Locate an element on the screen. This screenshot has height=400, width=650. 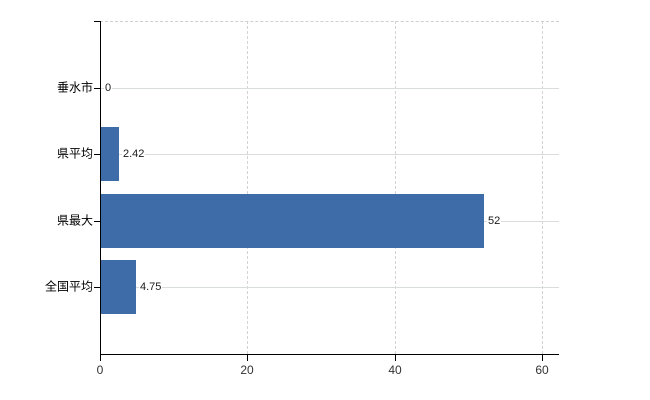
category-label: 全国平均 is located at coordinates (68, 286).